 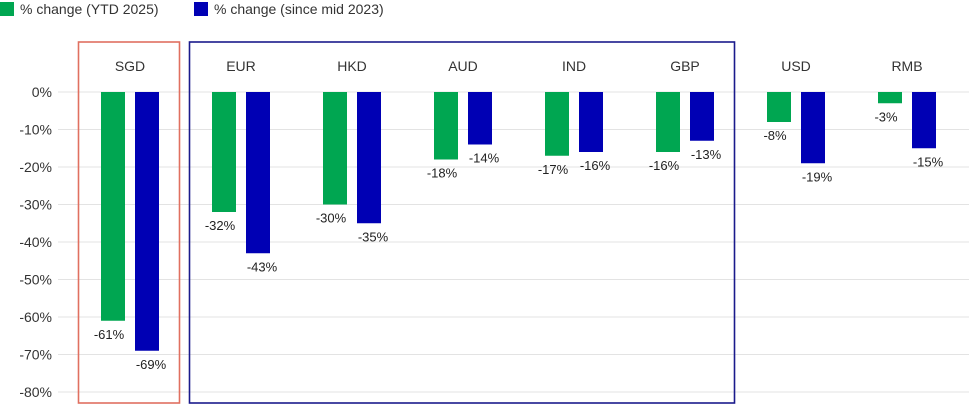 What do you see at coordinates (331, 218) in the screenshot?
I see `data-label-hkd-series-1: -30%` at bounding box center [331, 218].